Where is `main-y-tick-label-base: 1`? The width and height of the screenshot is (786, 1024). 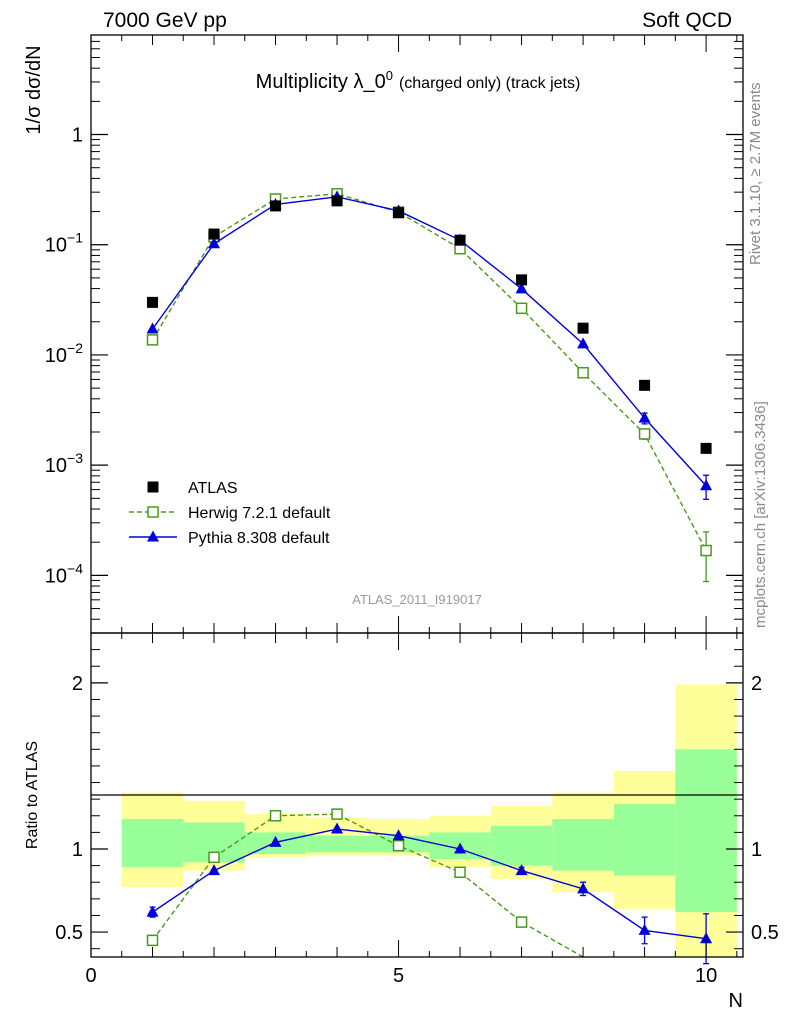 main-y-tick-label-base: 1 is located at coordinates (77, 136).